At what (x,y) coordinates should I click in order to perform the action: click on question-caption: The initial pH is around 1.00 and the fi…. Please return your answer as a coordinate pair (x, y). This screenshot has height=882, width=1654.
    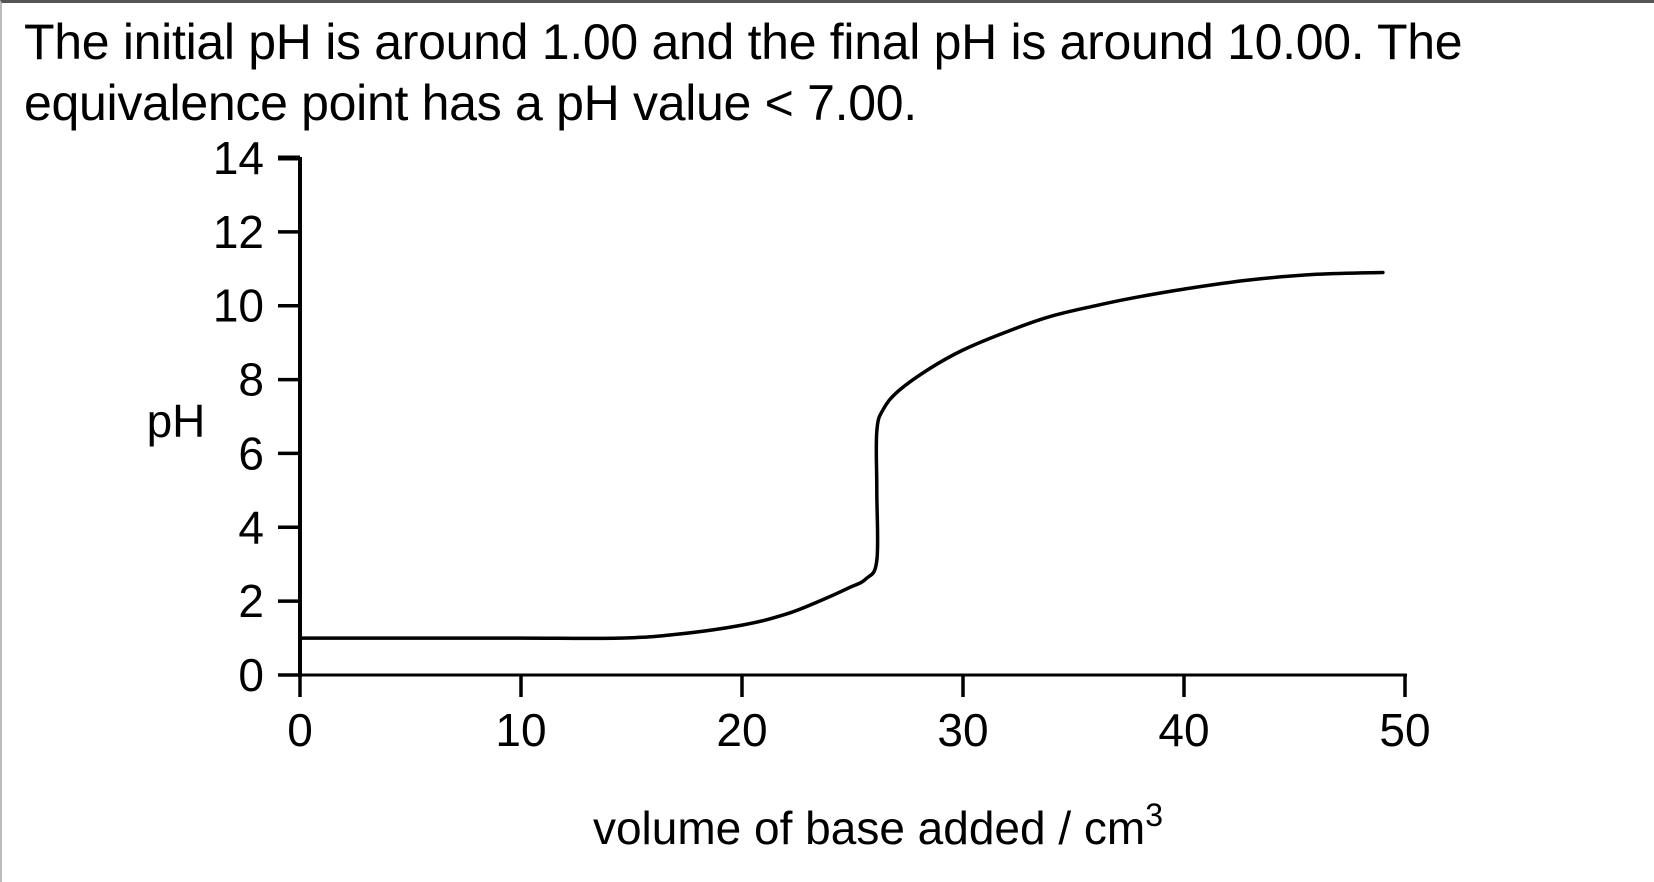
    Looking at the image, I should click on (834, 73).